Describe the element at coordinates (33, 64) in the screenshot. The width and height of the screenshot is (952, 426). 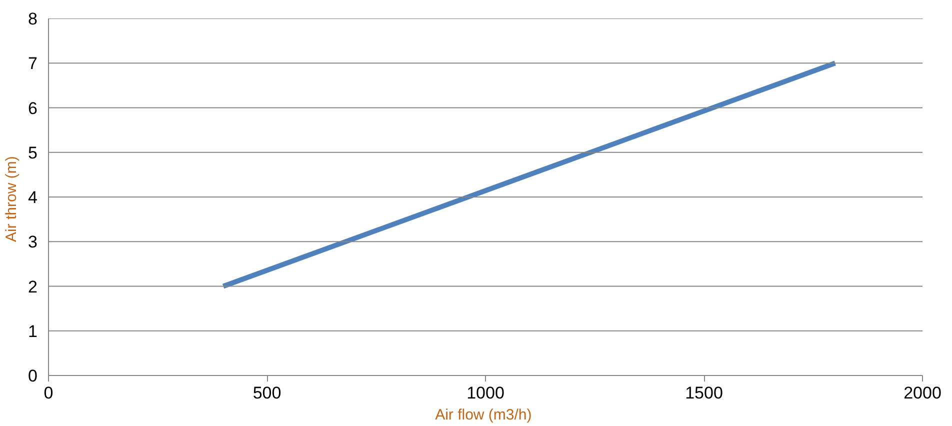
I see `y-tick-label: 7` at that location.